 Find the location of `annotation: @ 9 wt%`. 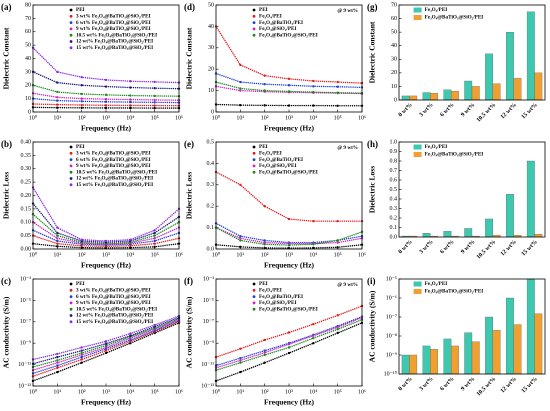

annotation: @ 9 wt% is located at coordinates (347, 148).